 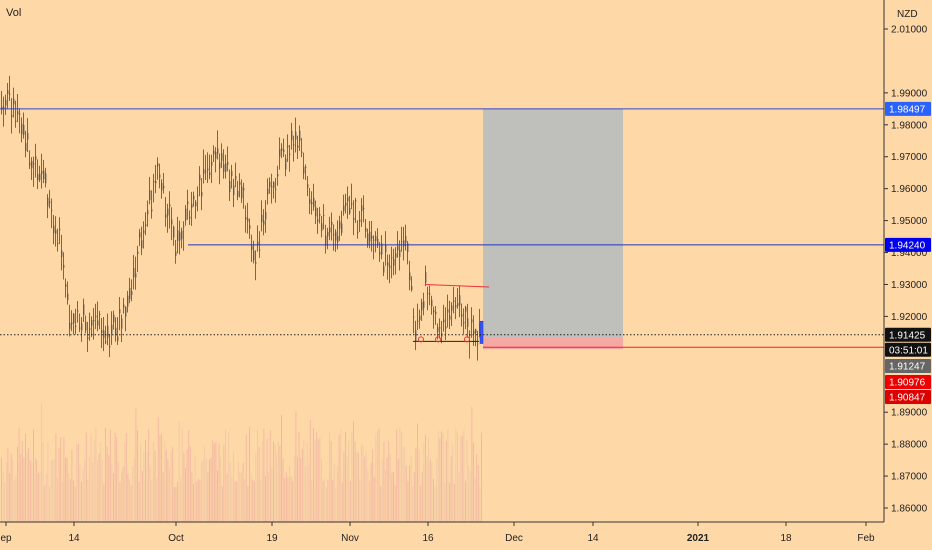 What do you see at coordinates (909, 413) in the screenshot?
I see `price-tick-label: 1.89000` at bounding box center [909, 413].